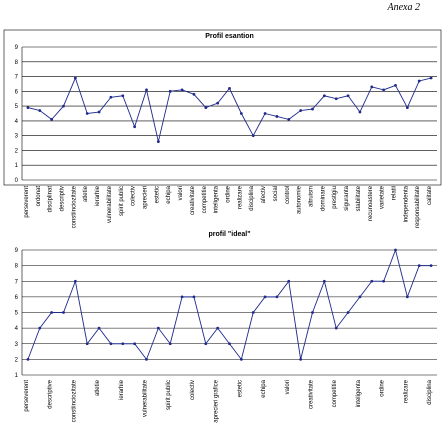 The height and width of the screenshot is (438, 446). Describe the element at coordinates (51, 199) in the screenshot. I see `x-tick-label: disciplinat` at that location.